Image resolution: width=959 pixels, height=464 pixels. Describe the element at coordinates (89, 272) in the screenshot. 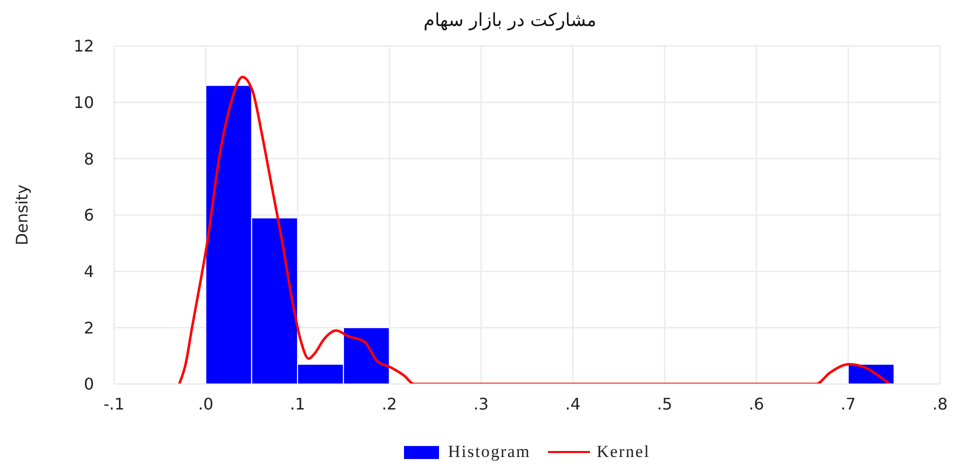

I see `y-tick-label: 4` at that location.